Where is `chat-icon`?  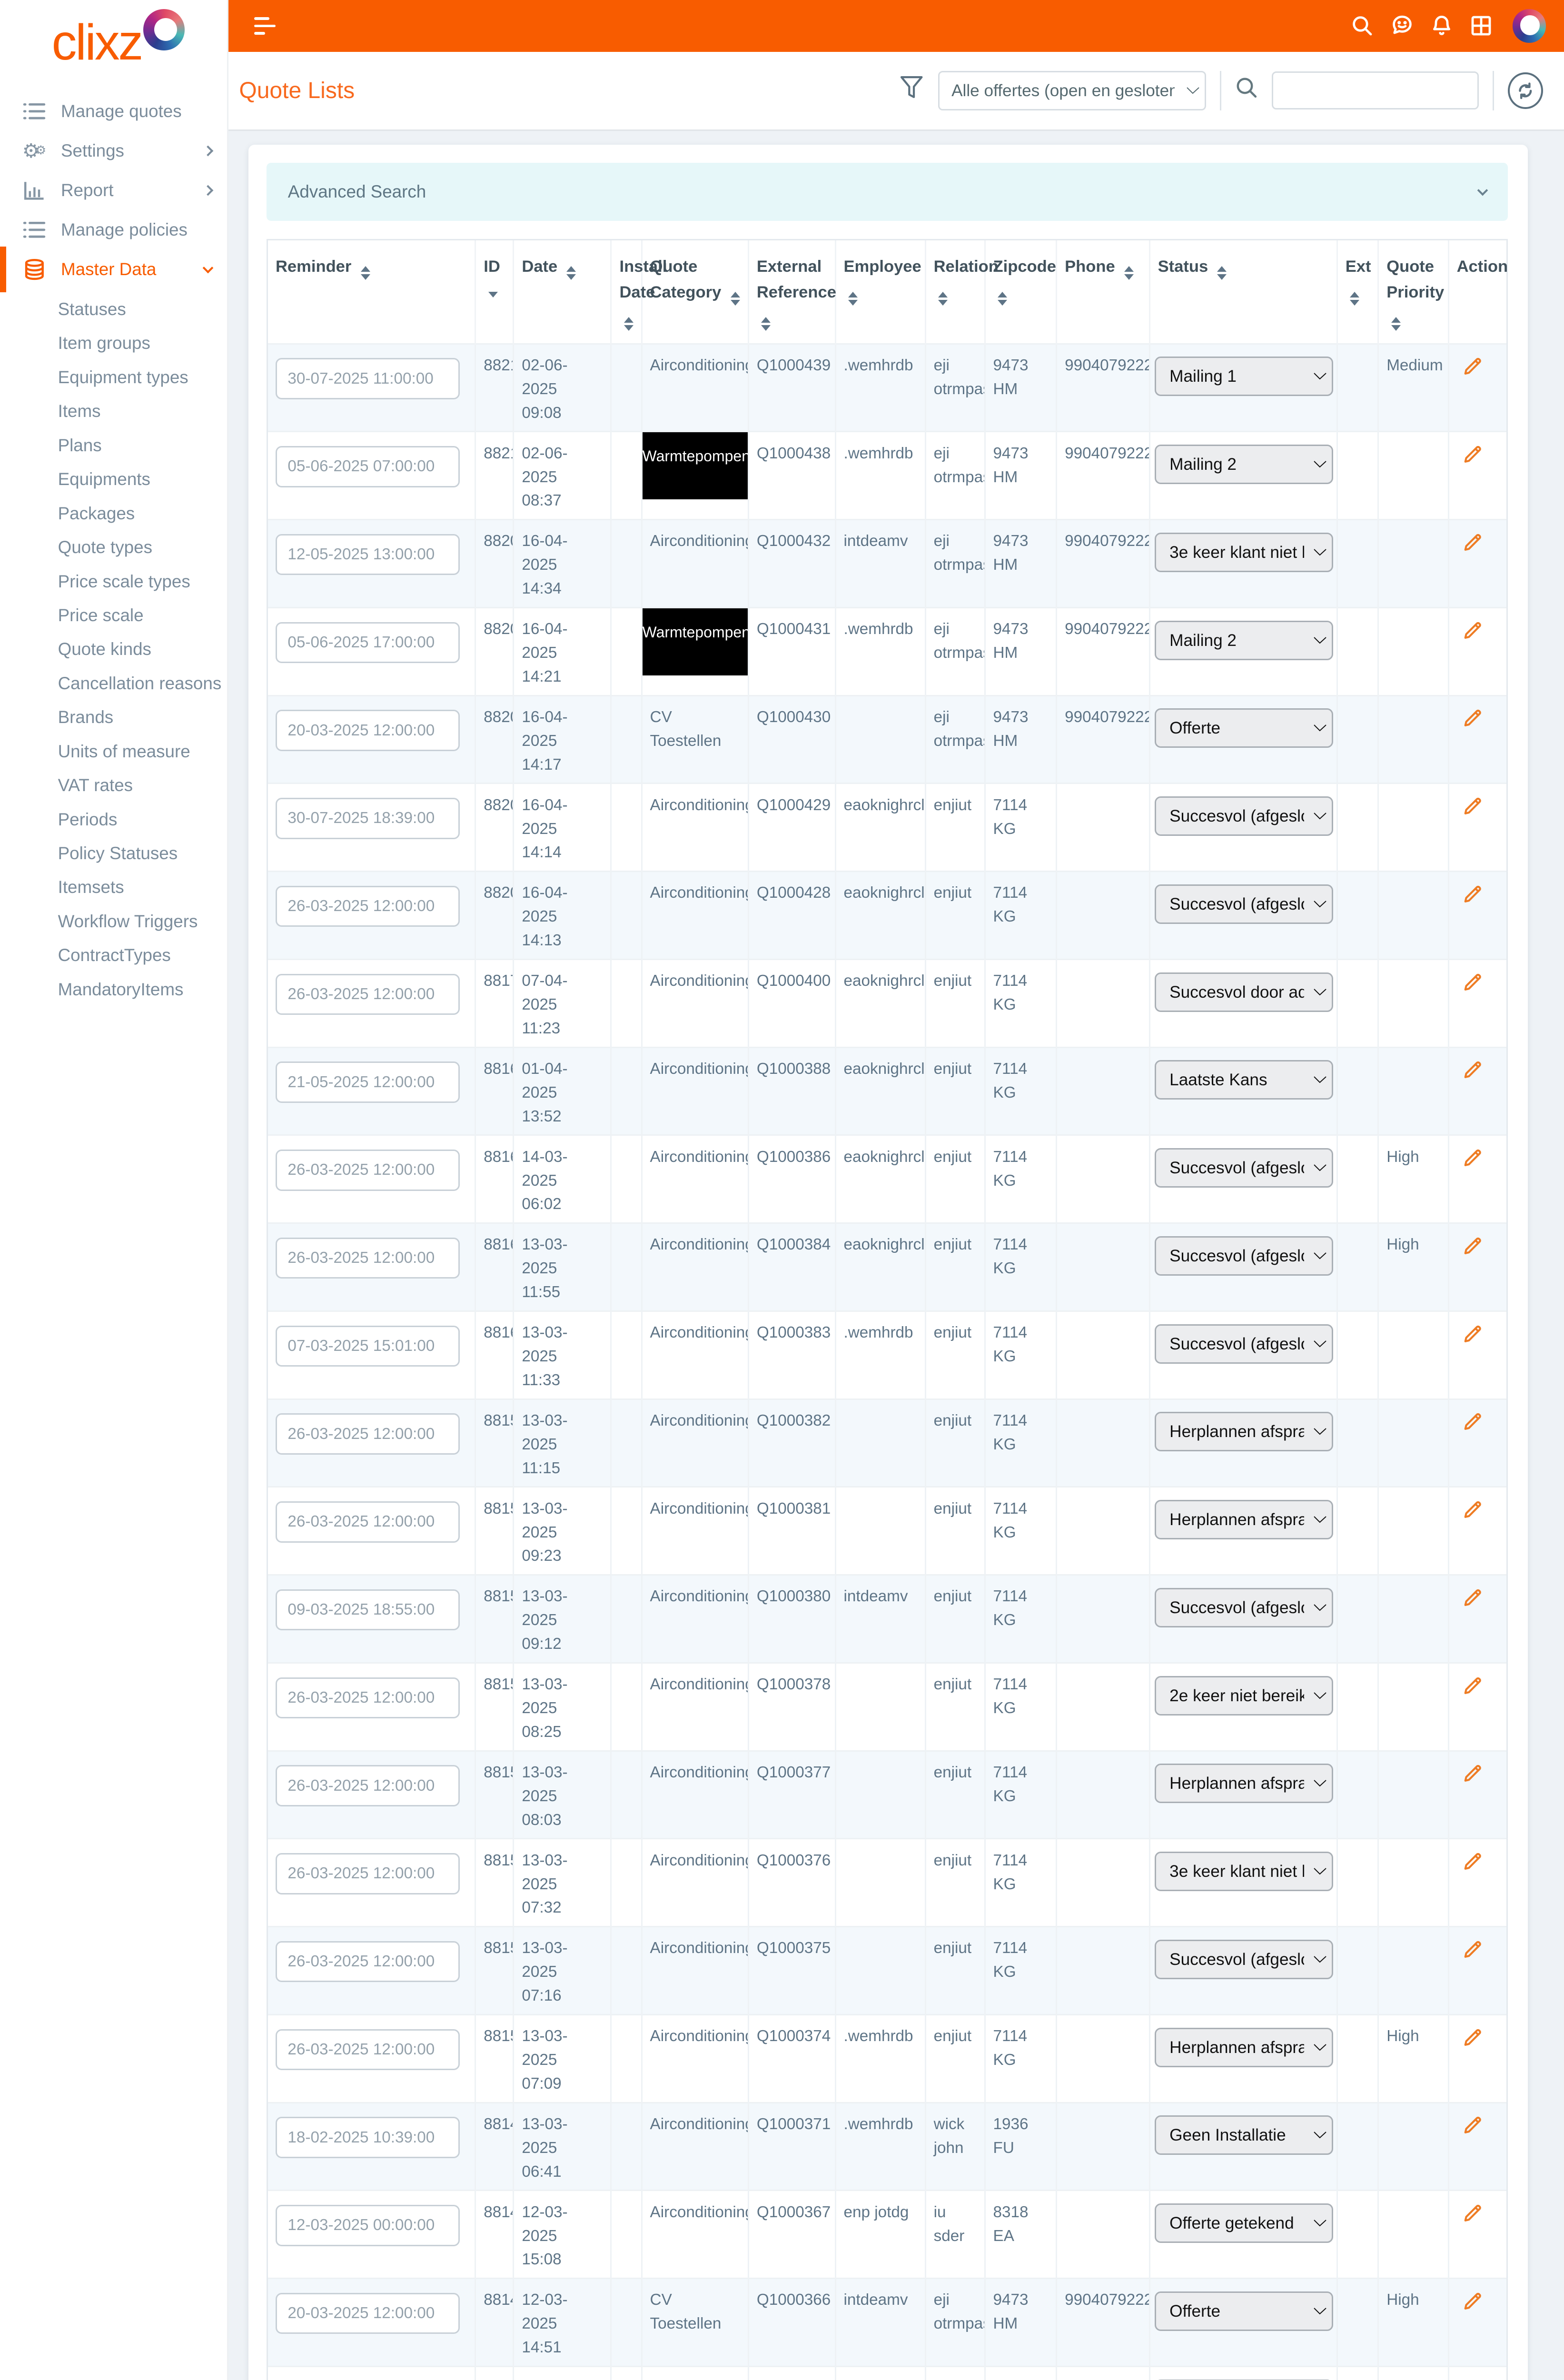
chat-icon is located at coordinates (1402, 25).